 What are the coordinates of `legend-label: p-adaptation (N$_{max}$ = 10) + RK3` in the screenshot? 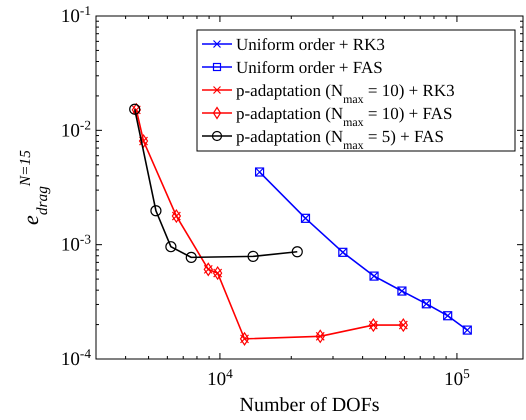 It's located at (345, 93).